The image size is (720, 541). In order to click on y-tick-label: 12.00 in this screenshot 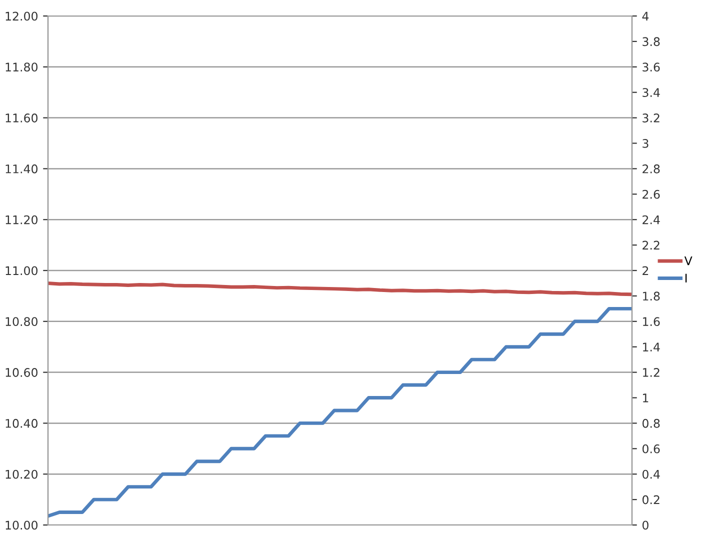, I will do `click(22, 16)`.